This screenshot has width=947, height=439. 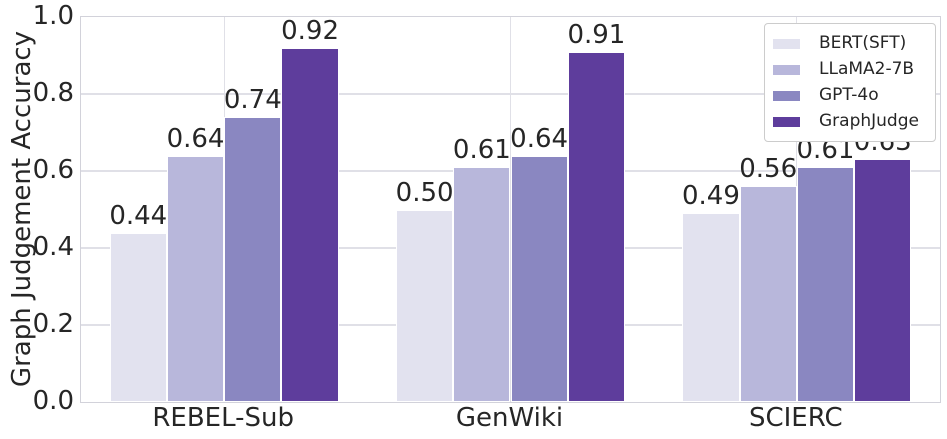 I want to click on legend-label: GPT-4o, so click(x=849, y=95).